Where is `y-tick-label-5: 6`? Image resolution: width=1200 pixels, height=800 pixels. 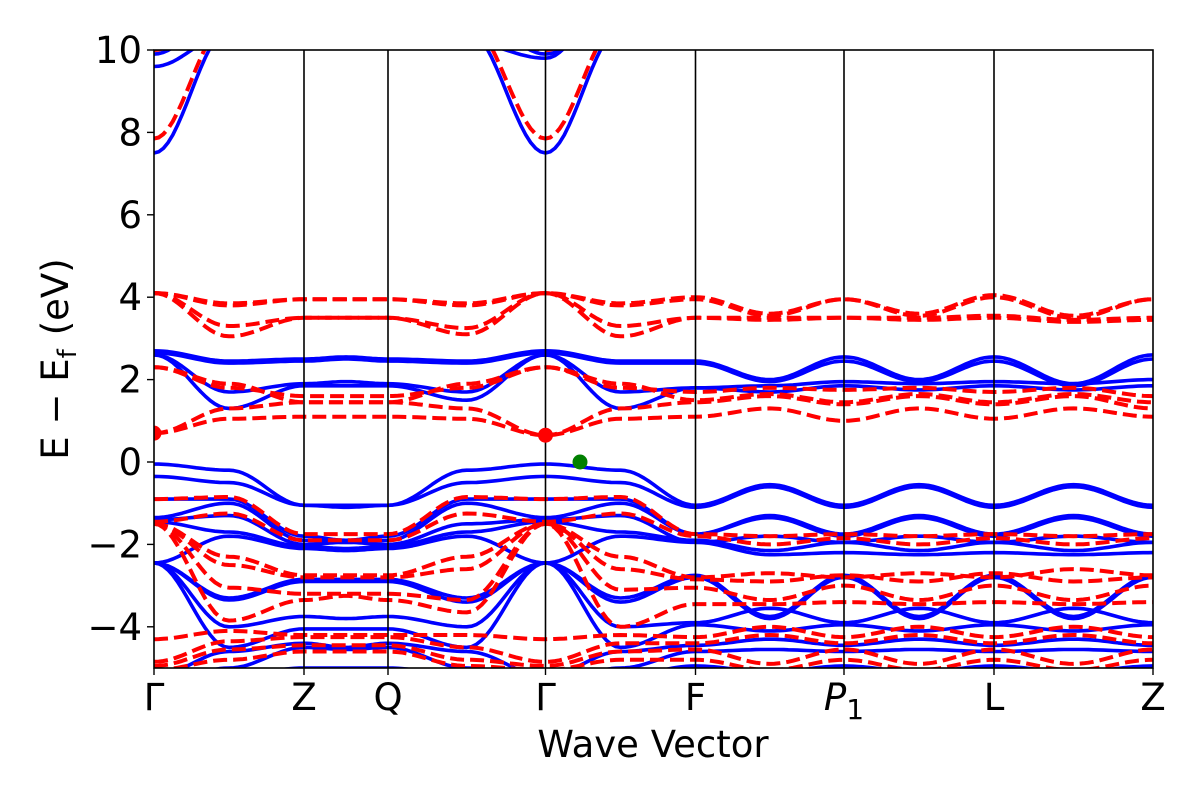
y-tick-label-5: 6 is located at coordinates (130, 215).